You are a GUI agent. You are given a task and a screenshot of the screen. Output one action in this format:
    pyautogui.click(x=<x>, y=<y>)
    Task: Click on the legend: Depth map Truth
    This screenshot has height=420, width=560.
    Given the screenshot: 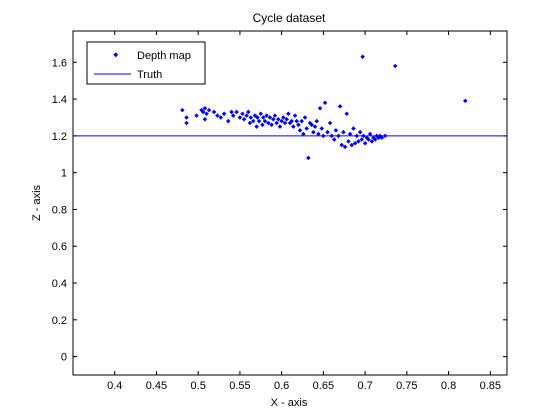 What is the action you would take?
    pyautogui.click(x=146, y=63)
    